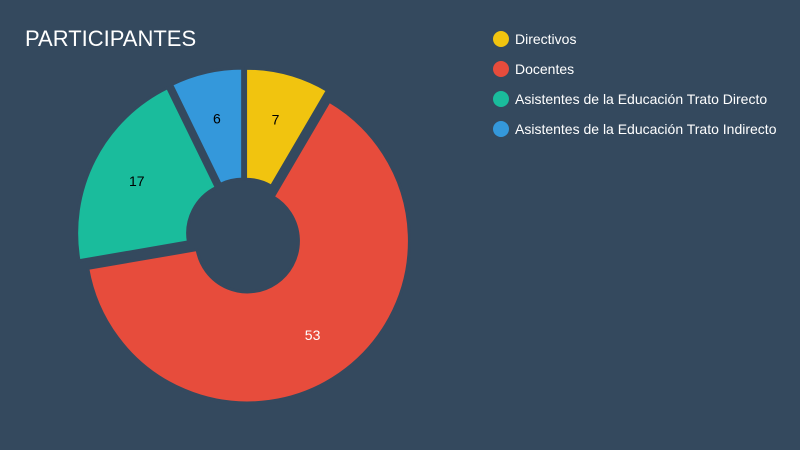 This screenshot has height=450, width=800. Describe the element at coordinates (217, 119) in the screenshot. I see `slice-value-label: 6` at that location.